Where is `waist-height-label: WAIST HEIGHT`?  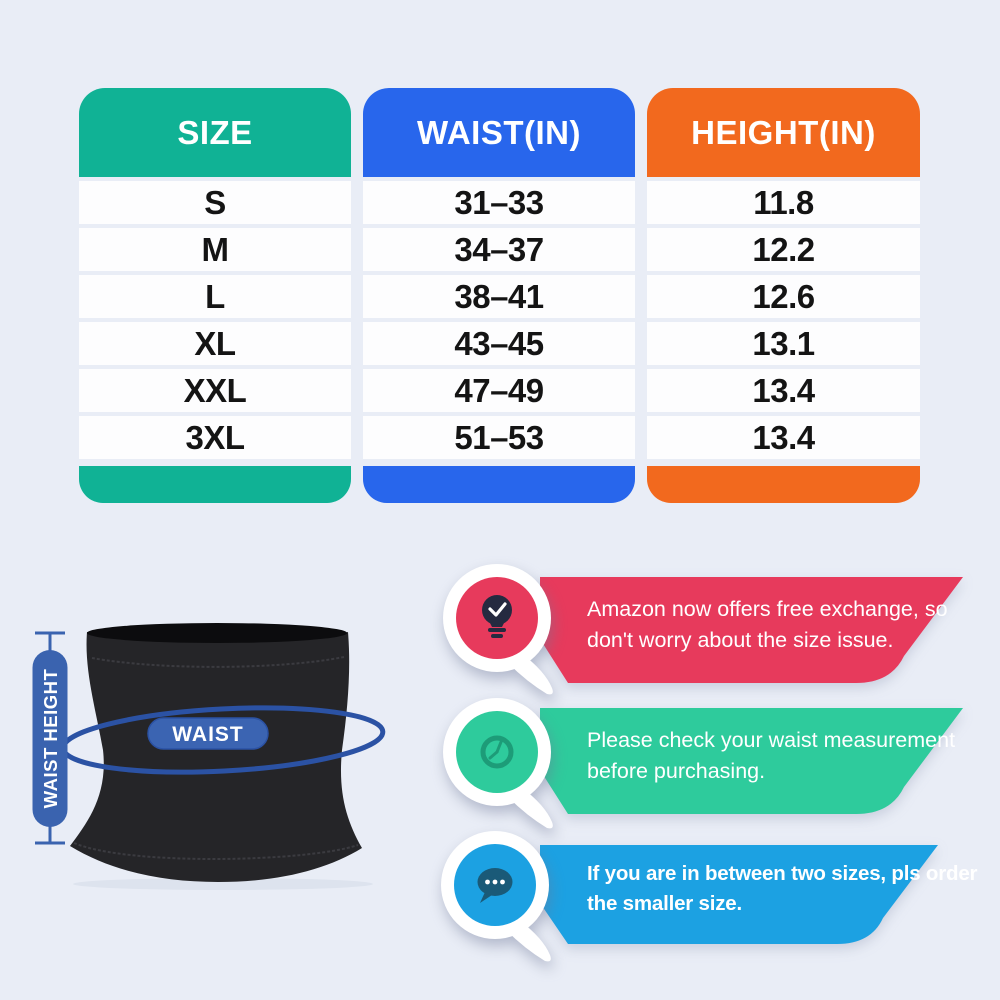 waist-height-label: WAIST HEIGHT is located at coordinates (50, 739).